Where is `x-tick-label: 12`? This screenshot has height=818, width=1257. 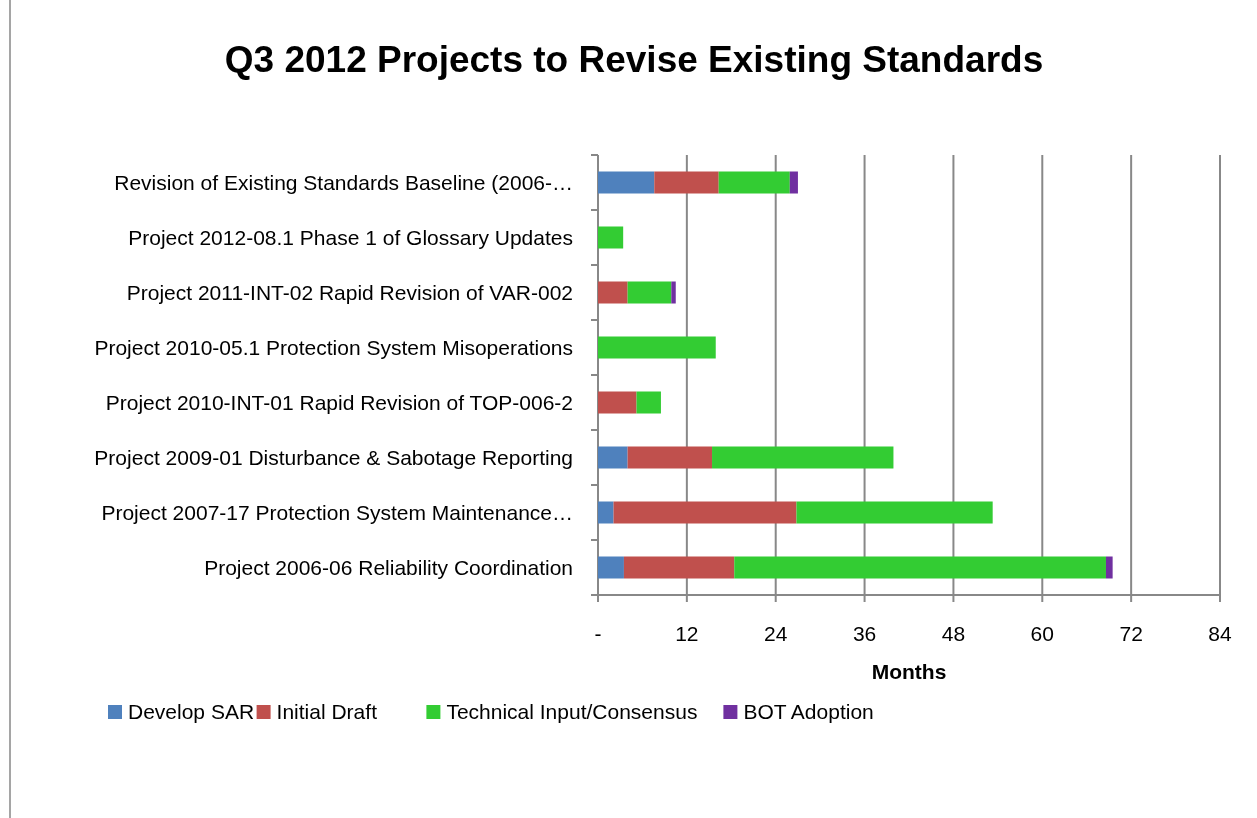 x-tick-label: 12 is located at coordinates (687, 633).